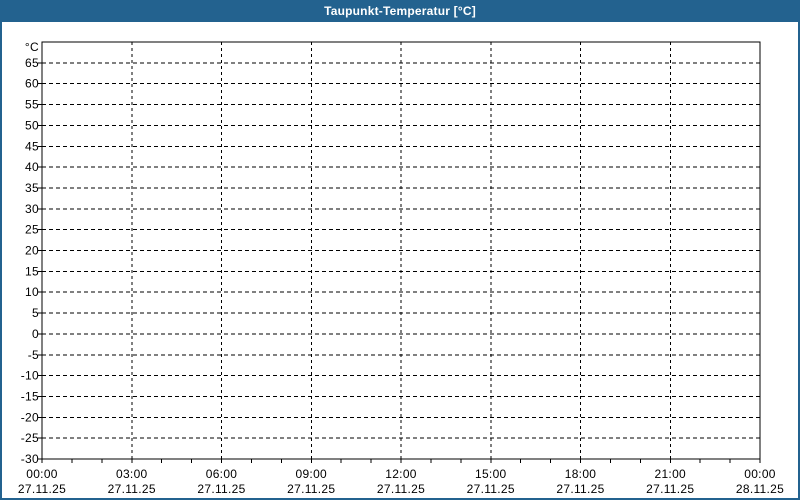 The height and width of the screenshot is (500, 800). Describe the element at coordinates (311, 474) in the screenshot. I see `x-tick-time-label: 09:00` at that location.